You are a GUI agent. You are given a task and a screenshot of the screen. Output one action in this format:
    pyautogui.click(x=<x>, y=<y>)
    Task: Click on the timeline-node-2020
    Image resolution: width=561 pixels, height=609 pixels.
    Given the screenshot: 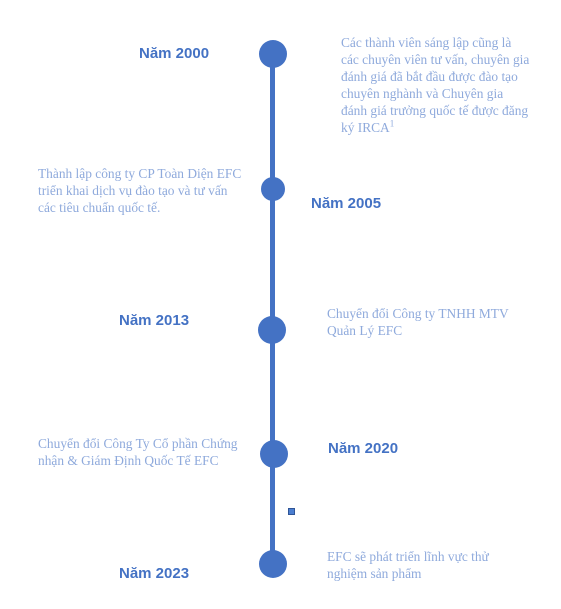 What is the action you would take?
    pyautogui.click(x=274, y=454)
    